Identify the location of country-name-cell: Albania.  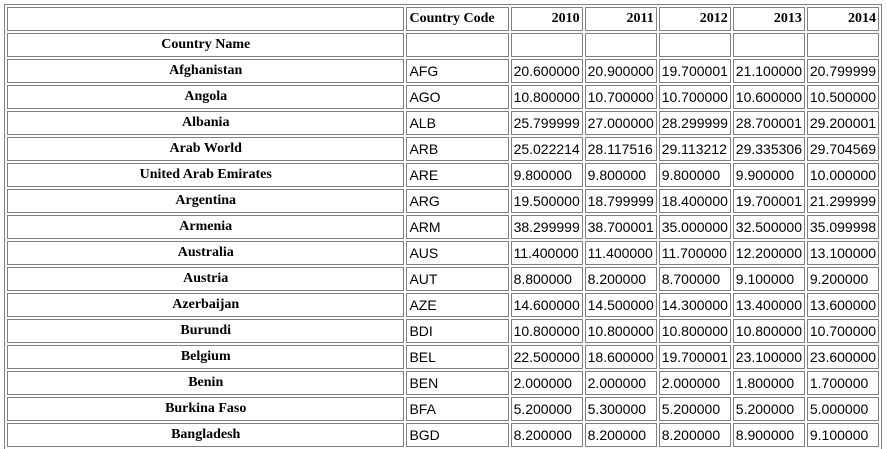
(206, 123).